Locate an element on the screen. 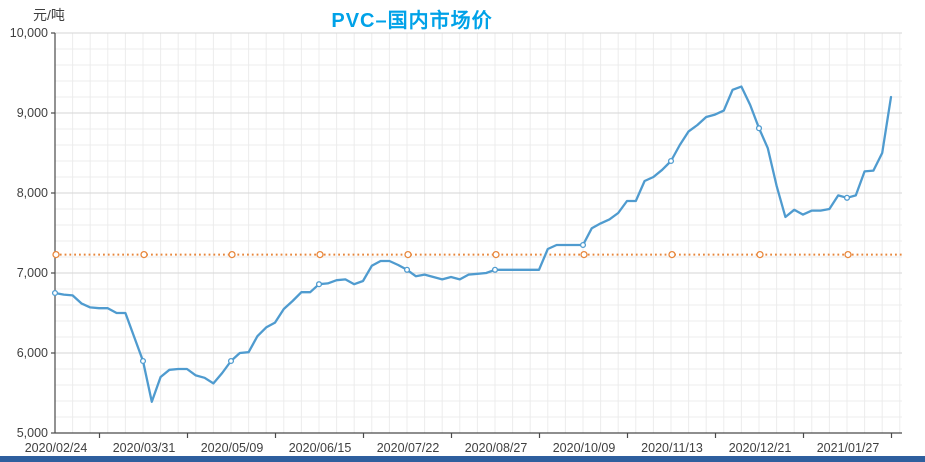  x-tick-label: 2020/06/15 is located at coordinates (320, 448).